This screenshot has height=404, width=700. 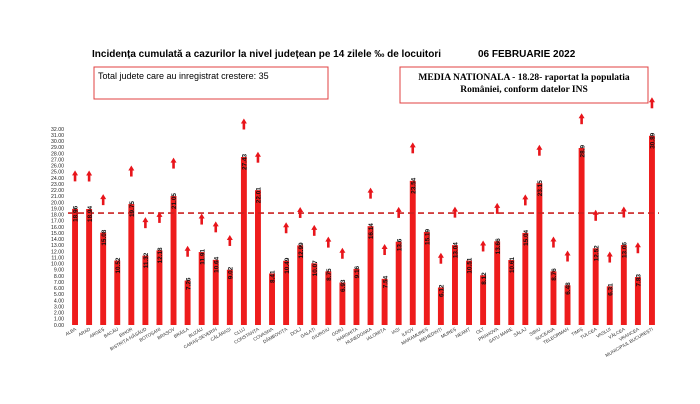 What do you see at coordinates (534, 332) in the screenshot?
I see `x-tick-label: SIBIU` at bounding box center [534, 332].